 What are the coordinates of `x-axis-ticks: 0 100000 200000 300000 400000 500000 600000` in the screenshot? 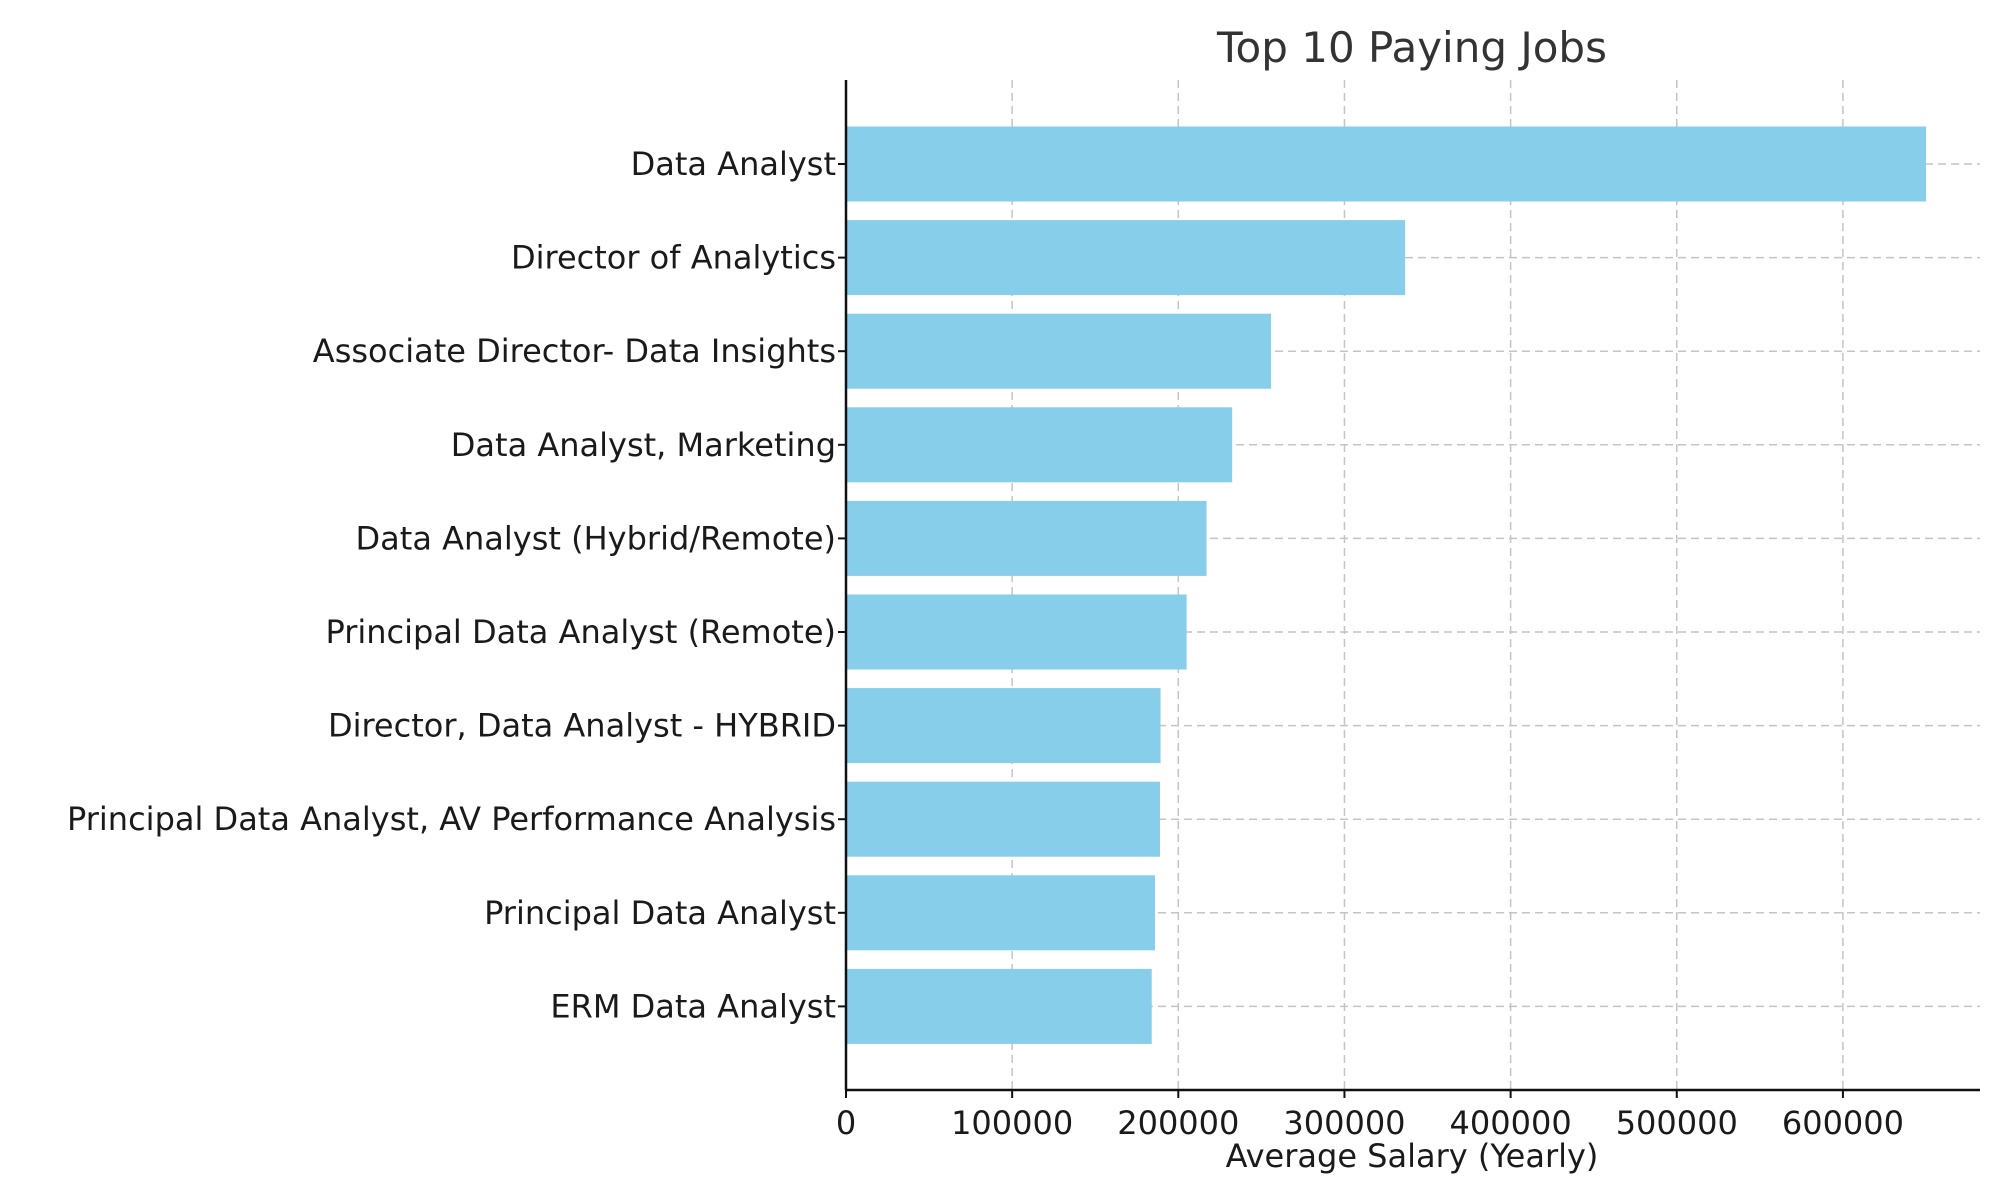 It's located at (1370, 1116).